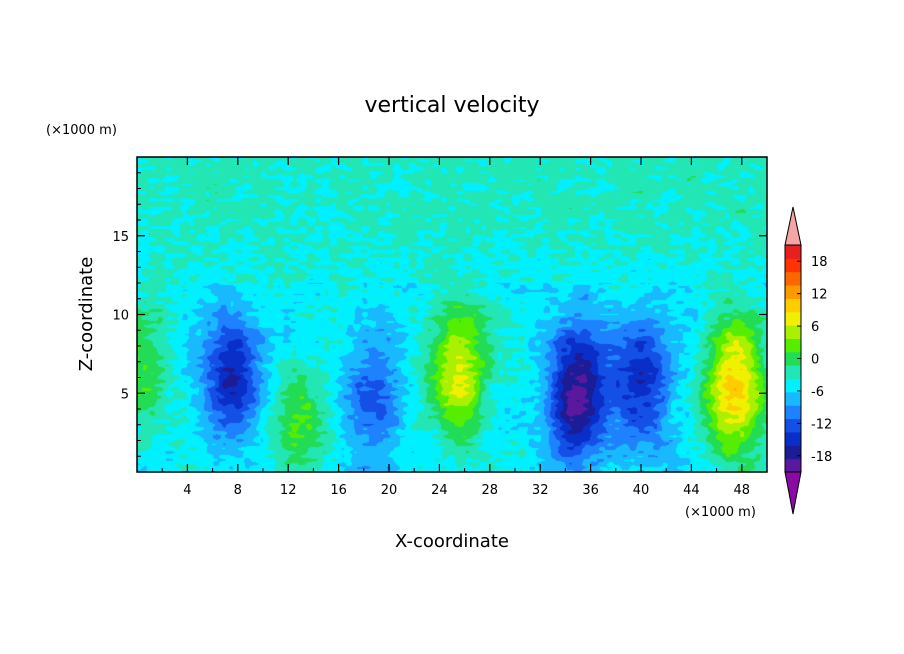 The height and width of the screenshot is (654, 904). What do you see at coordinates (815, 360) in the screenshot?
I see `colorbar-tick-label: 0` at bounding box center [815, 360].